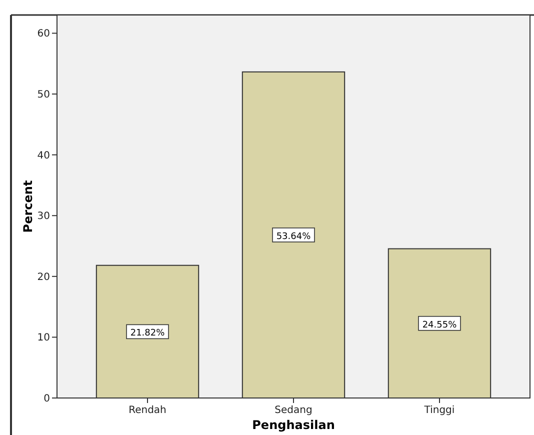  What do you see at coordinates (294, 237) in the screenshot?
I see `data-label: 53.64%` at bounding box center [294, 237].